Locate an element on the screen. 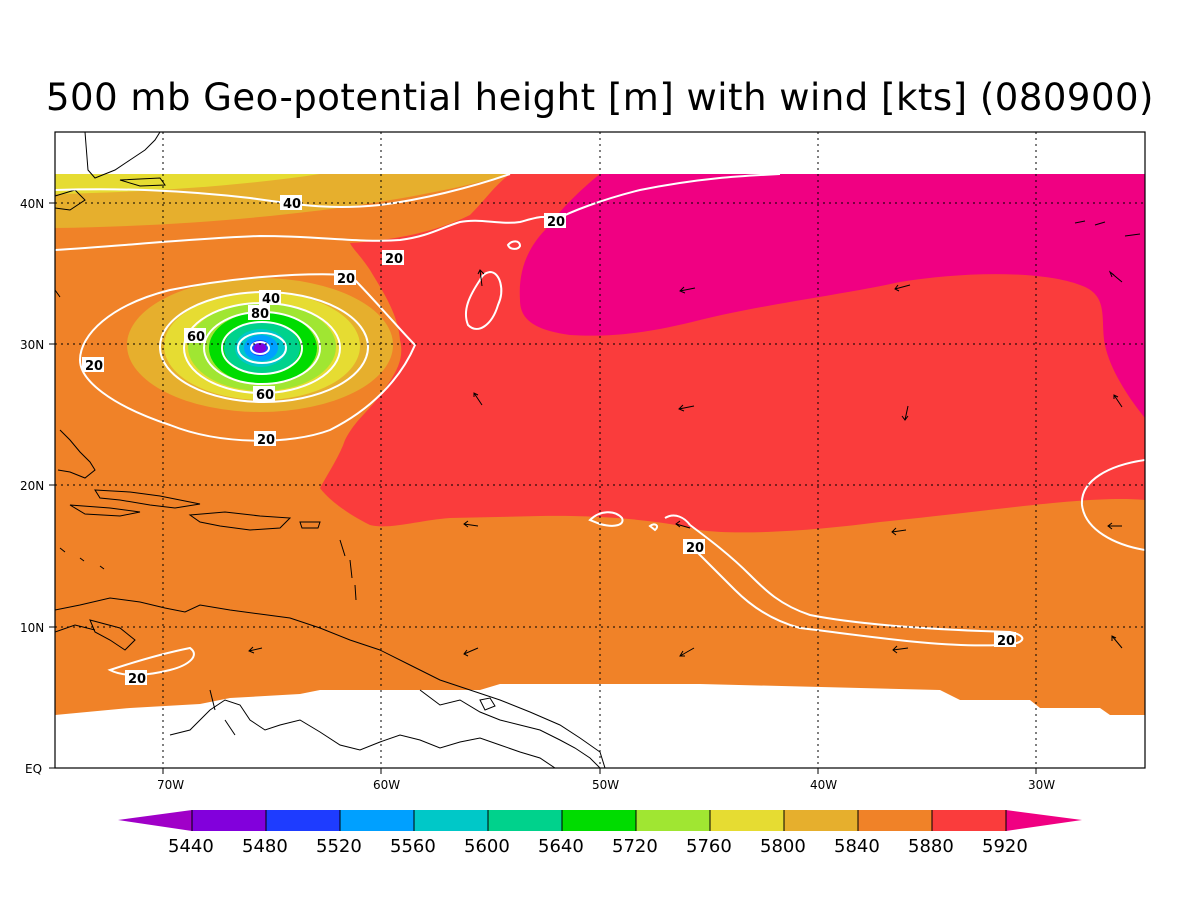 The height and width of the screenshot is (900, 1200). wind-contour-20-cyclone-outer is located at coordinates (247, 357).